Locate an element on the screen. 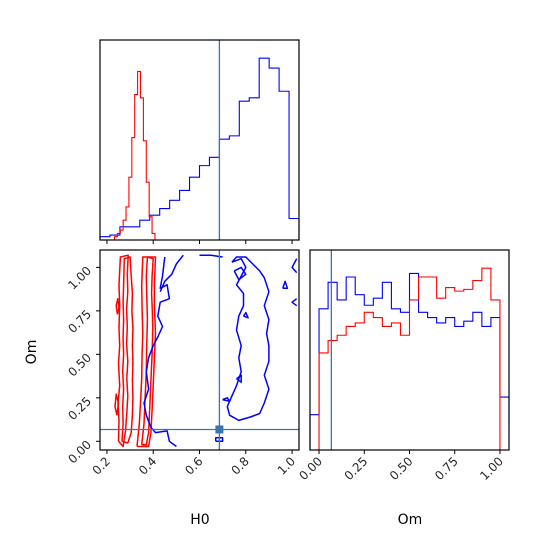  contour-ytick-label-1: 0.25 is located at coordinates (79, 408).